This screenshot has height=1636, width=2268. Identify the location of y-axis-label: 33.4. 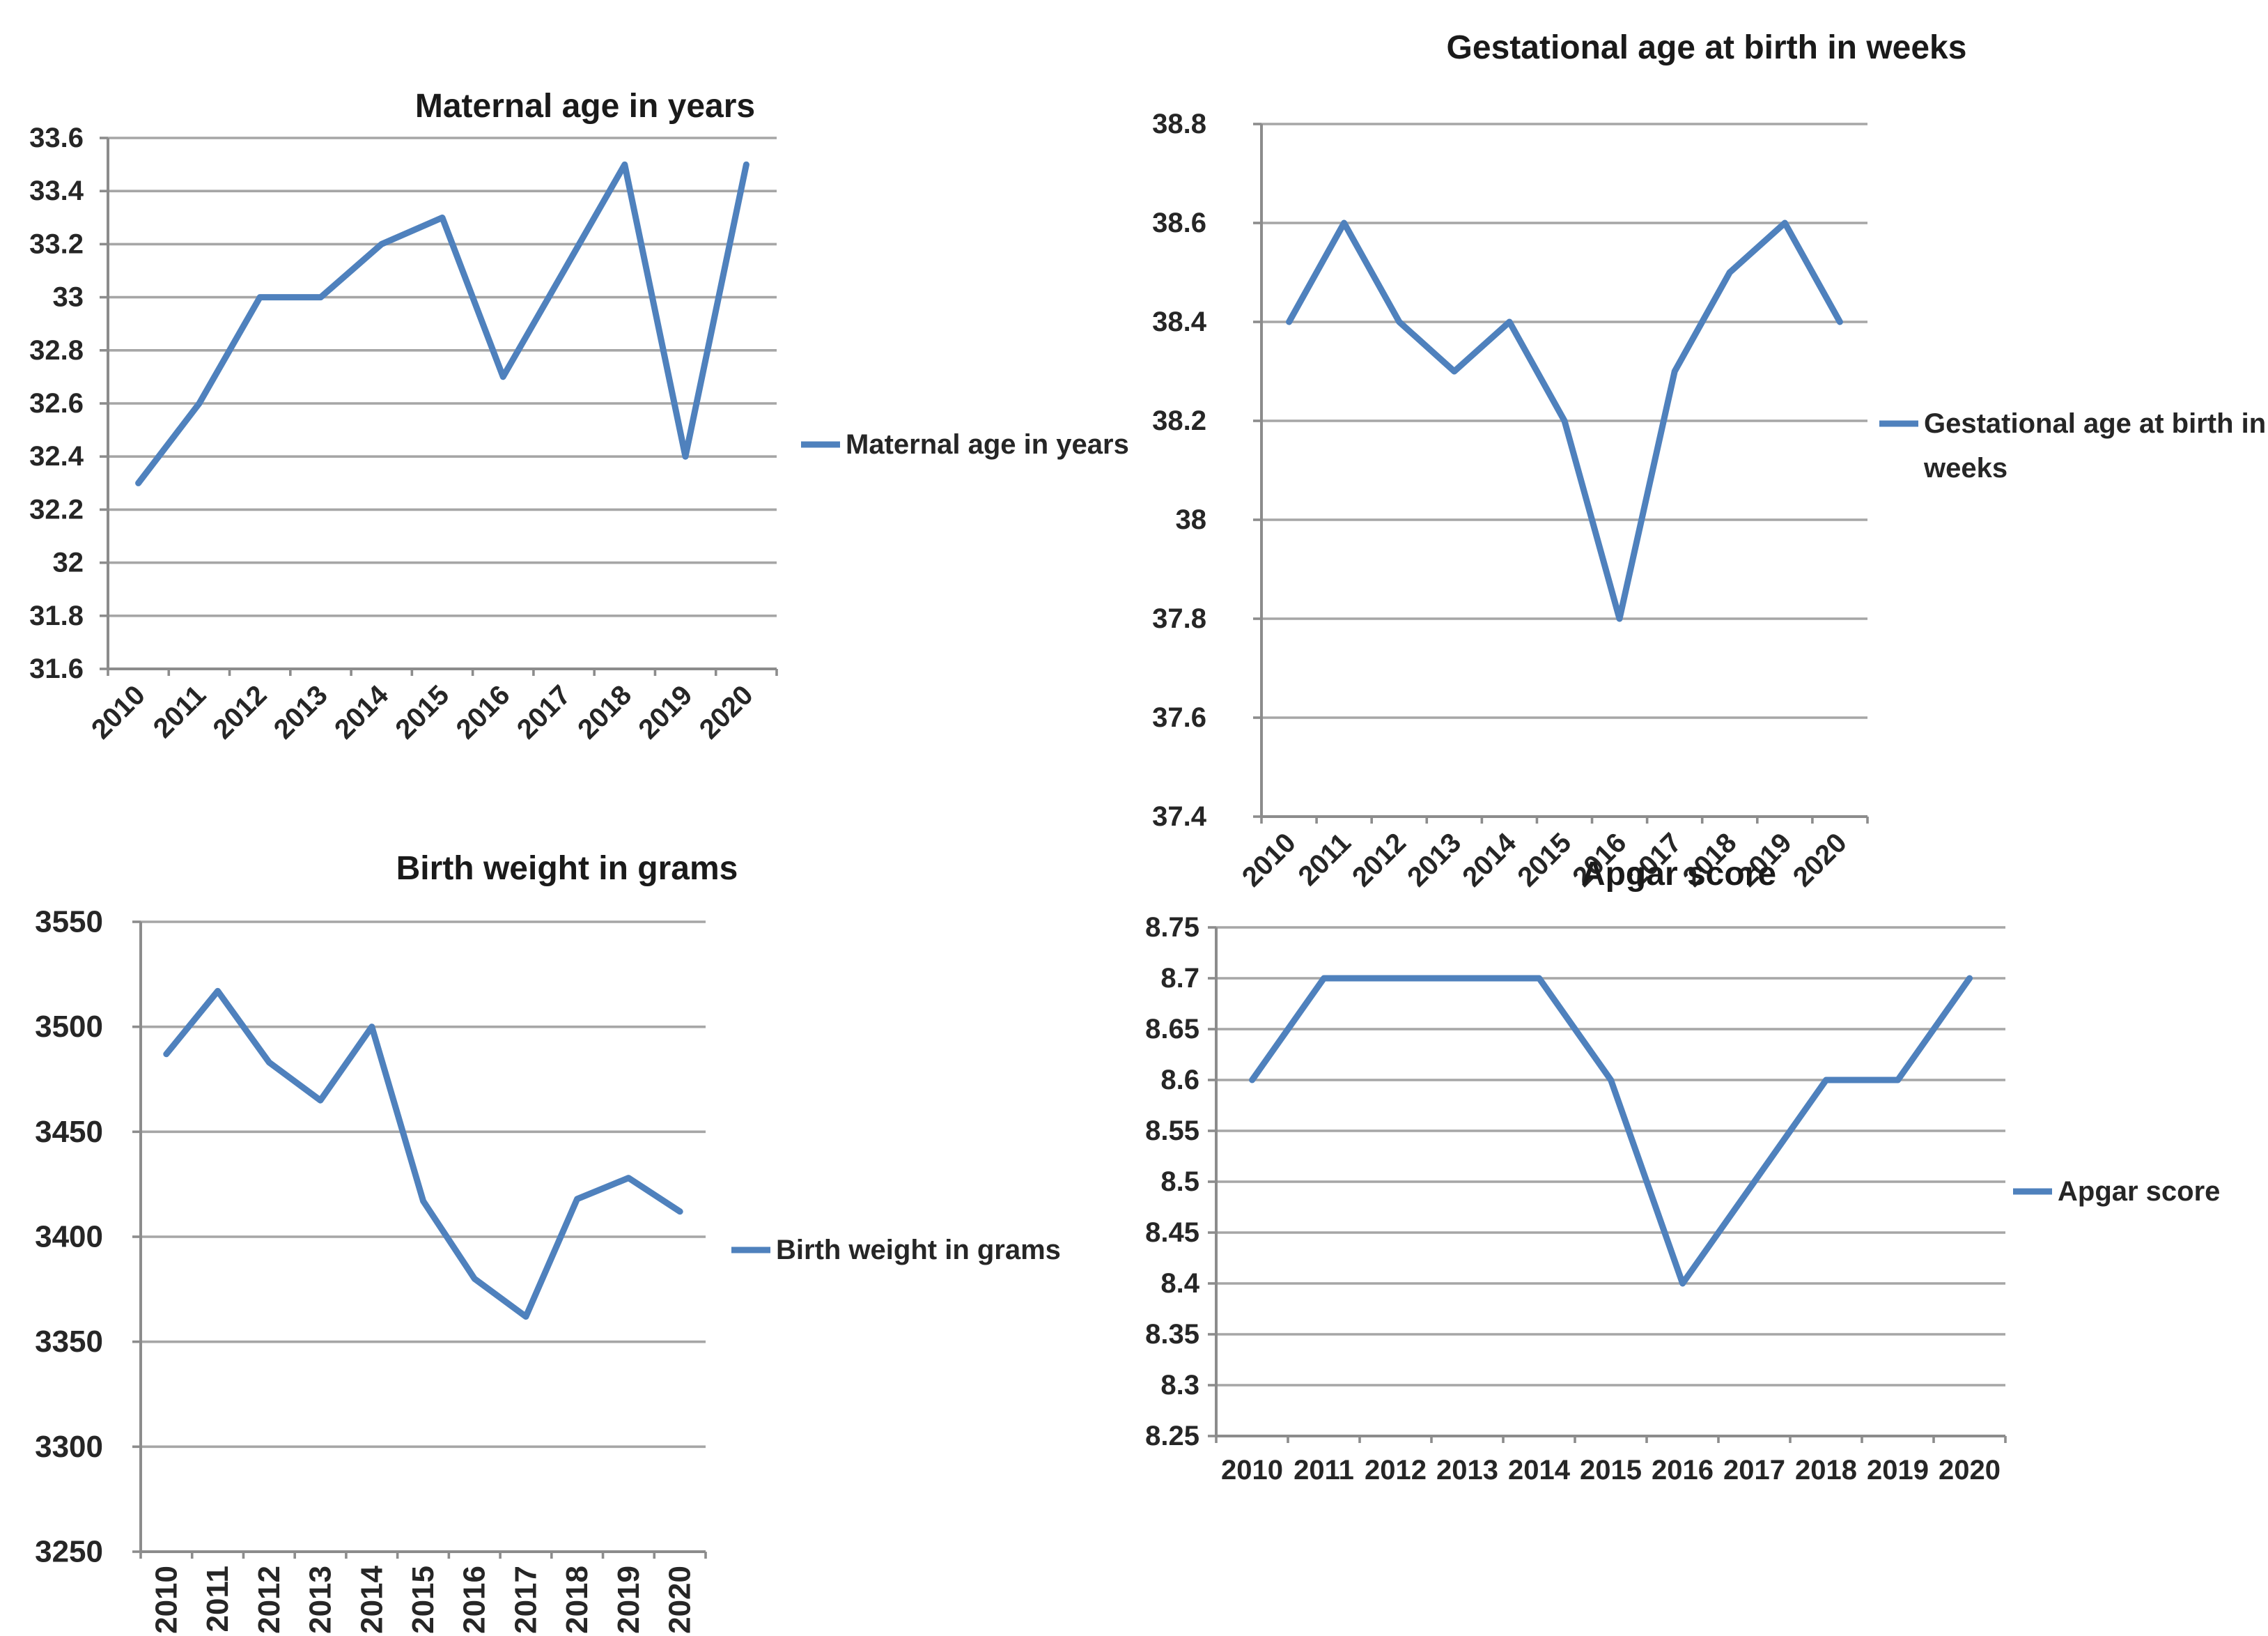
(56, 191).